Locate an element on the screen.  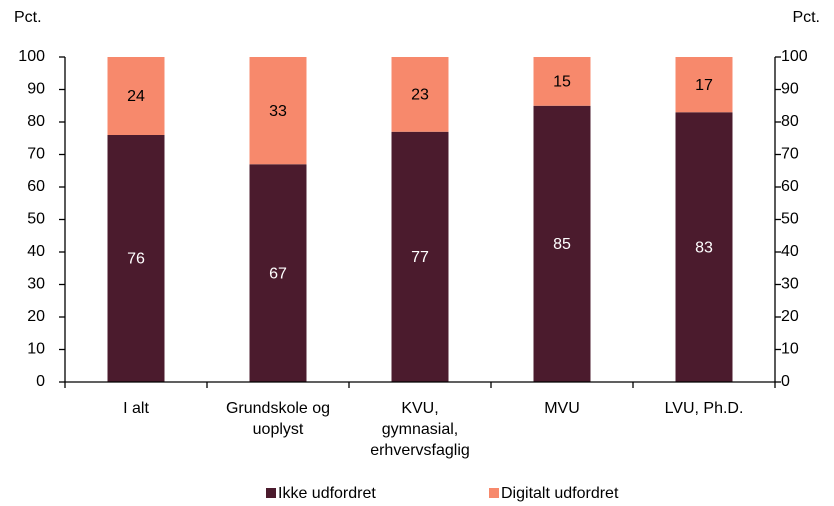
value-label: 17 is located at coordinates (704, 85).